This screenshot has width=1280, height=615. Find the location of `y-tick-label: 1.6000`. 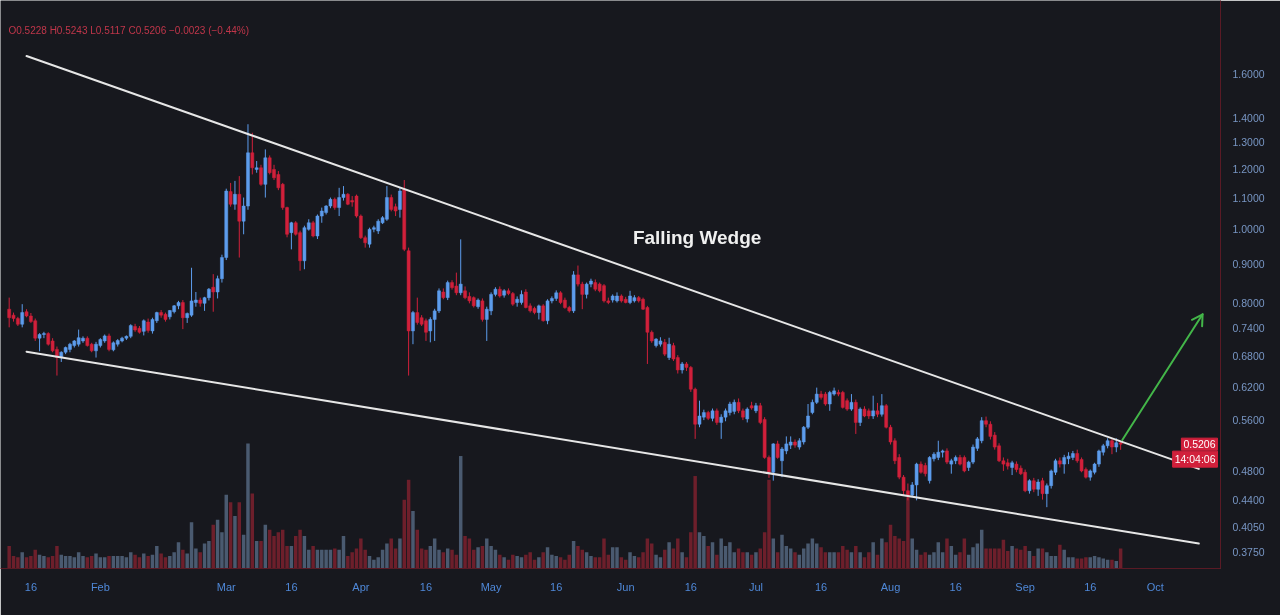

y-tick-label: 1.6000 is located at coordinates (1248, 74).